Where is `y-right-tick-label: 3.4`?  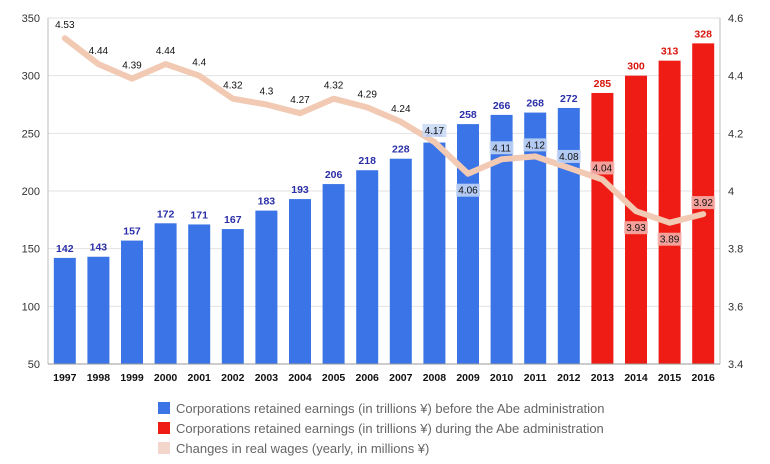 y-right-tick-label: 3.4 is located at coordinates (735, 365).